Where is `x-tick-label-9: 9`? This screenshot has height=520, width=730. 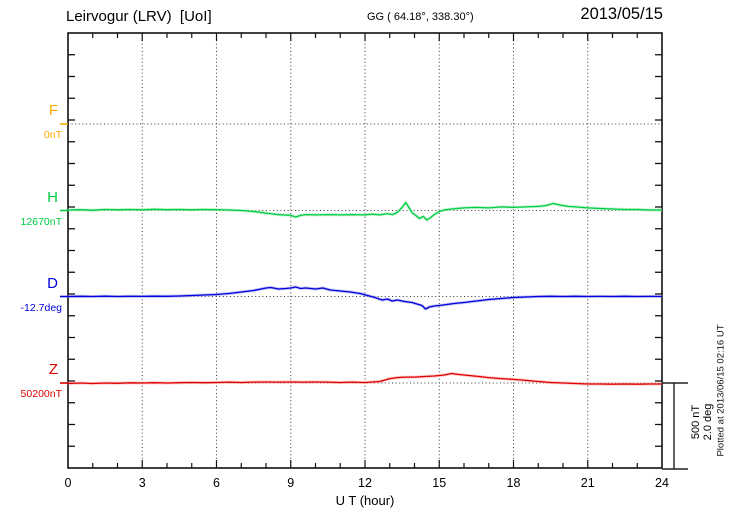
x-tick-label-9: 9 is located at coordinates (291, 483).